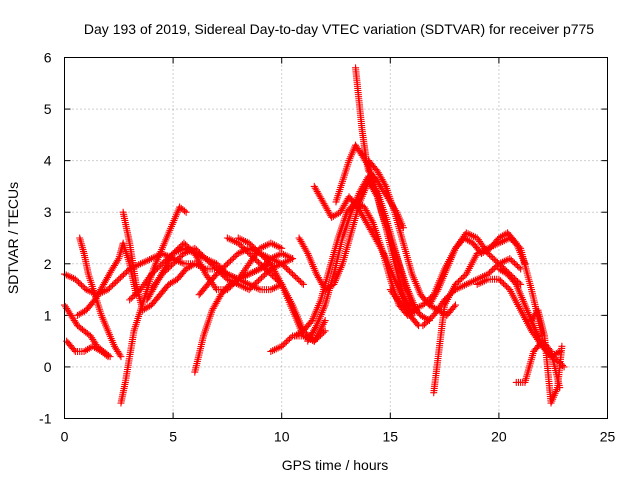 The image size is (640, 480). Describe the element at coordinates (13, 238) in the screenshot. I see `y-axis-label: SDTVAR / TECUs` at that location.